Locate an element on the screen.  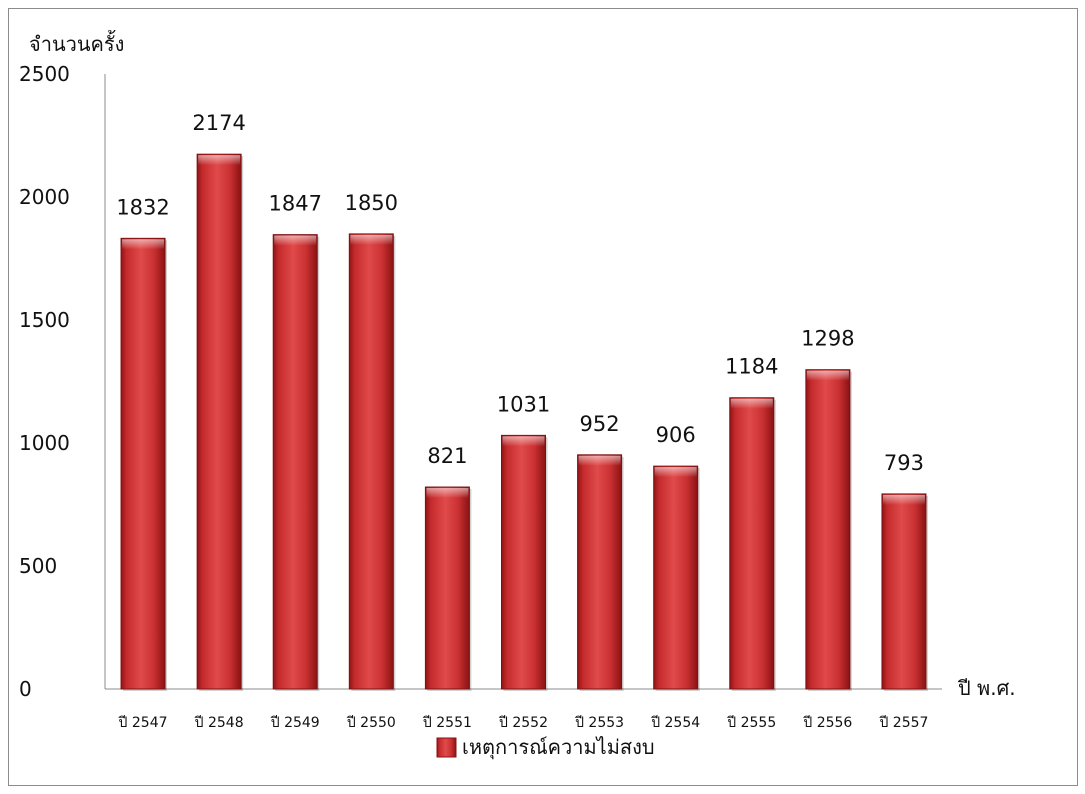
x-tick-label: ปี 2555 is located at coordinates (751, 723).